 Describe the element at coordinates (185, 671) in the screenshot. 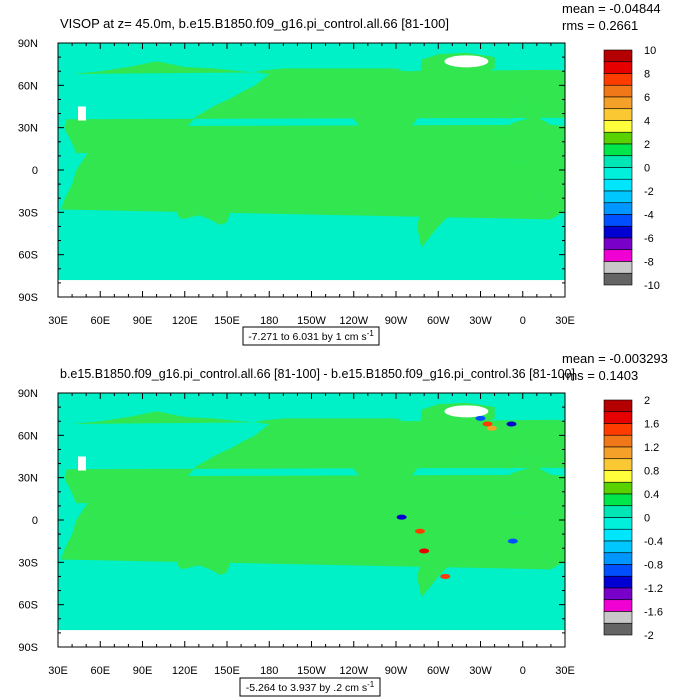

I see `x-tick-label: 120E` at that location.